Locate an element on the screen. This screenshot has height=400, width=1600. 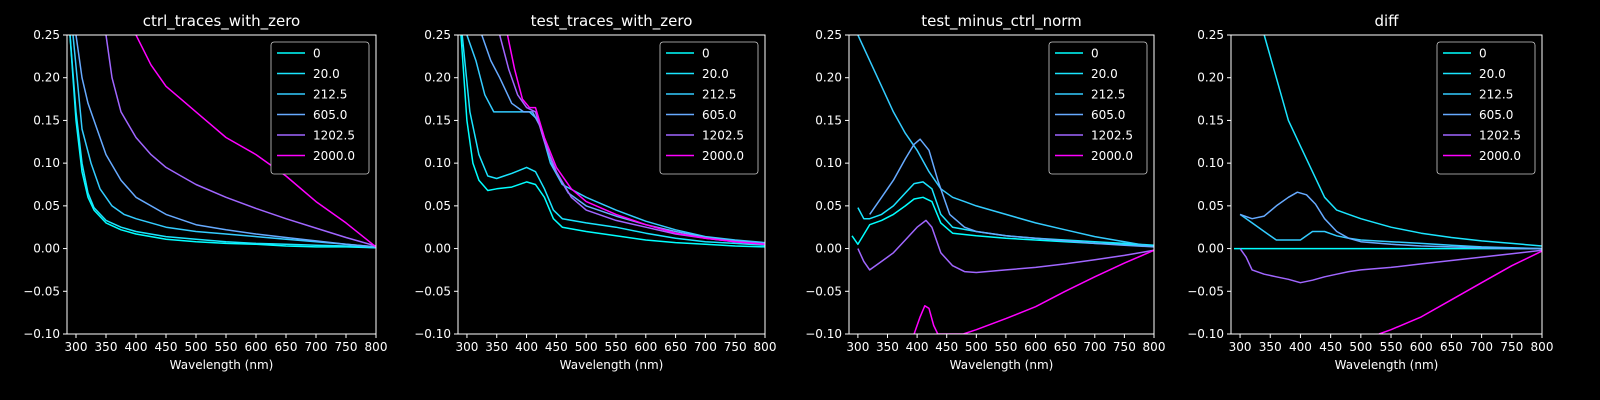
x-tick-label: 600 is located at coordinates (1035, 347).